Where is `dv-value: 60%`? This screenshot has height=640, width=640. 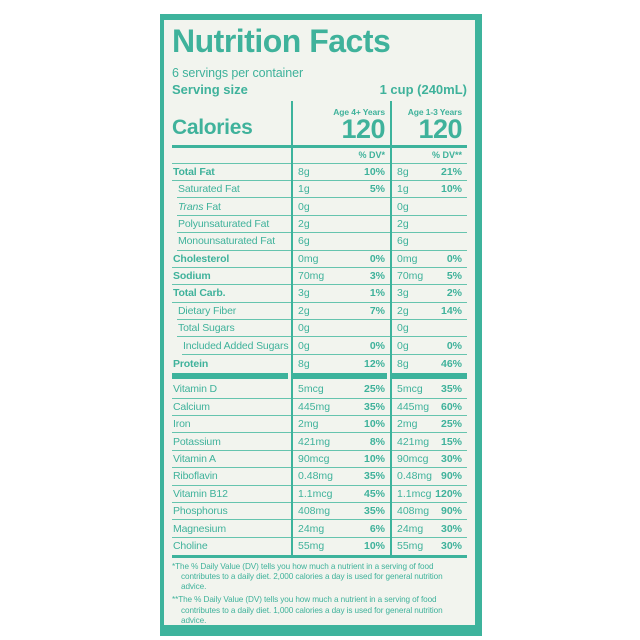
dv-value: 60% is located at coordinates (451, 406).